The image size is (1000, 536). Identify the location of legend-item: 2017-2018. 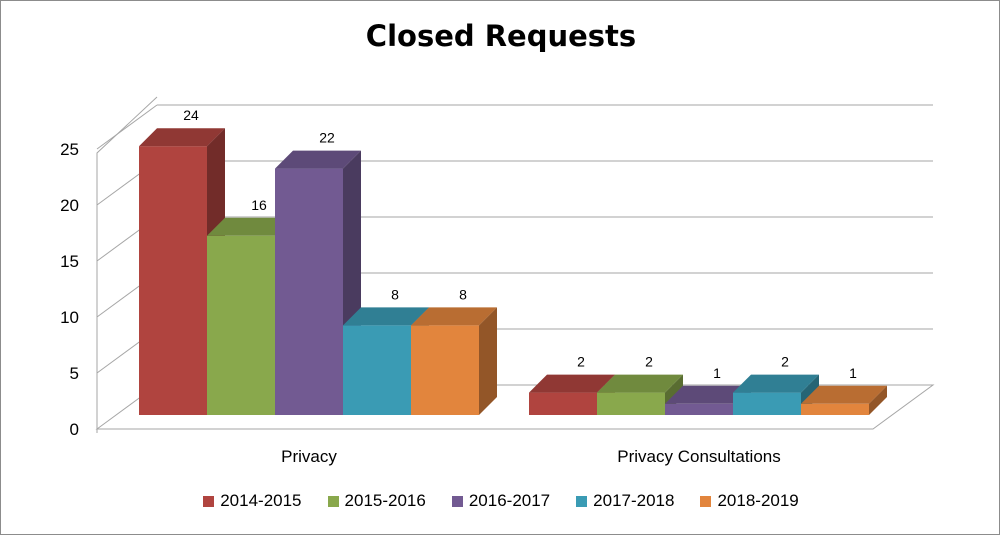
(625, 501).